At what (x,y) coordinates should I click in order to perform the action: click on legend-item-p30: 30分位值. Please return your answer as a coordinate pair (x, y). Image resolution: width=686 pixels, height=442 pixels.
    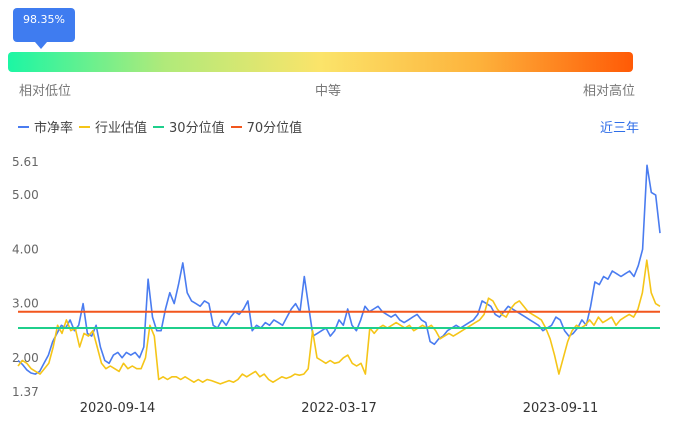
    Looking at the image, I should click on (189, 126).